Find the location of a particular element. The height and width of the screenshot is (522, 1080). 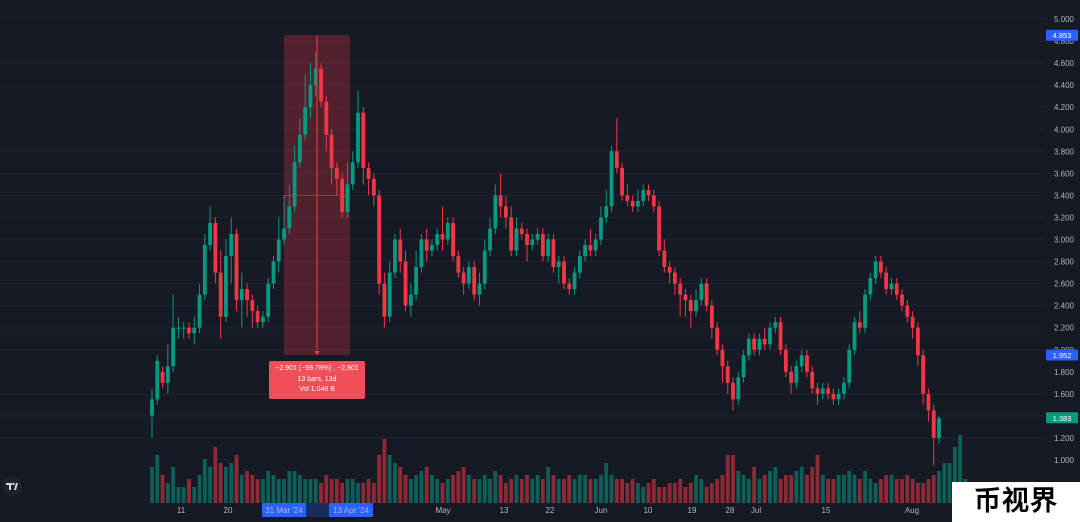

time-tick-label: May is located at coordinates (442, 510).